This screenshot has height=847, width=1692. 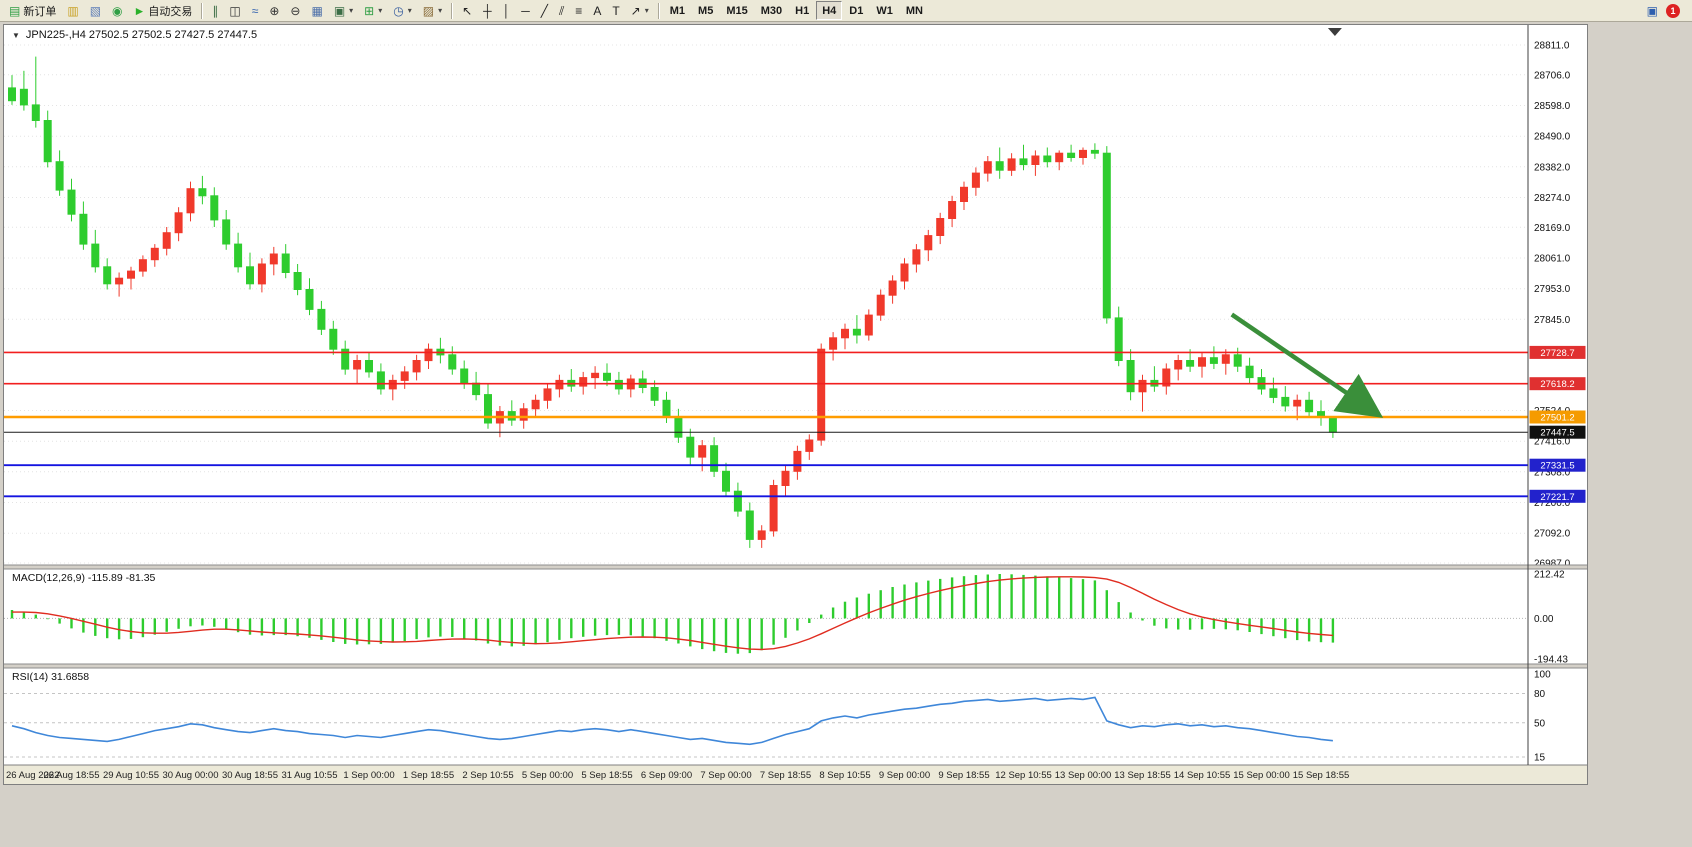 What do you see at coordinates (677, 10) in the screenshot?
I see `timeframe-m1-button: M1` at bounding box center [677, 10].